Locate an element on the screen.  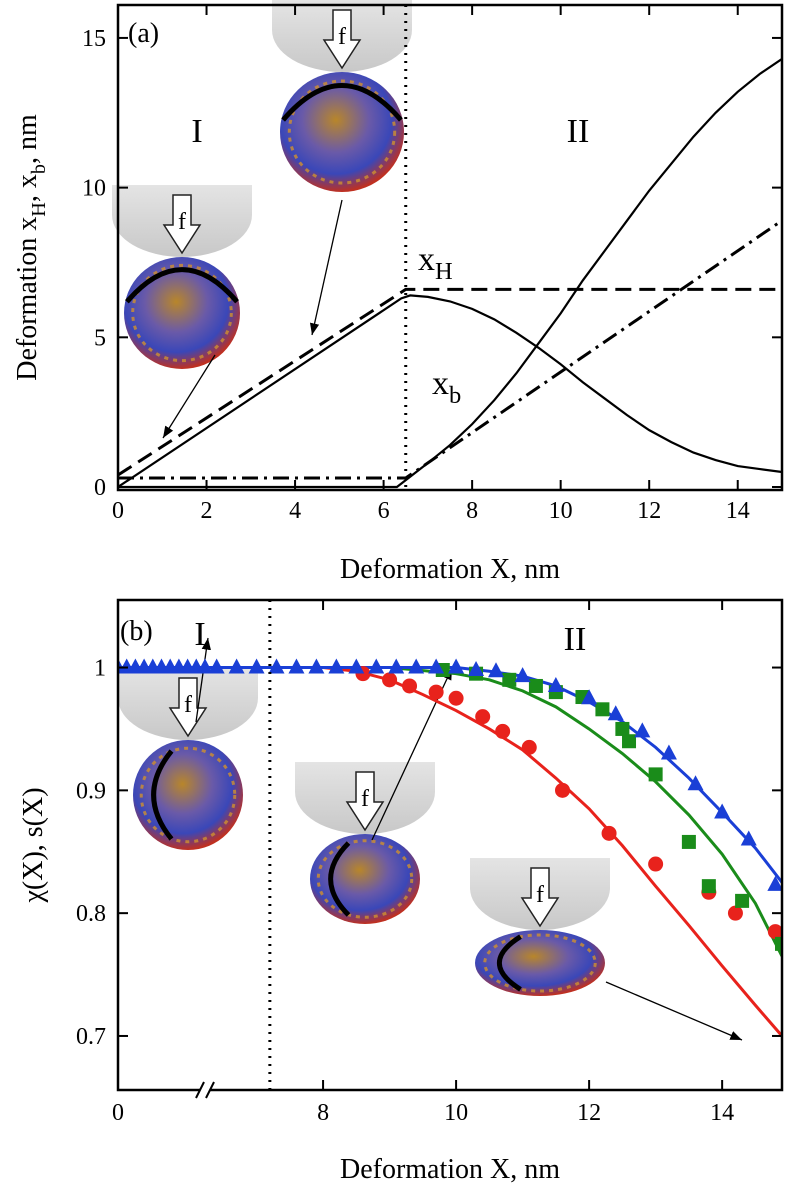
annotation: xH is located at coordinates (435, 263).